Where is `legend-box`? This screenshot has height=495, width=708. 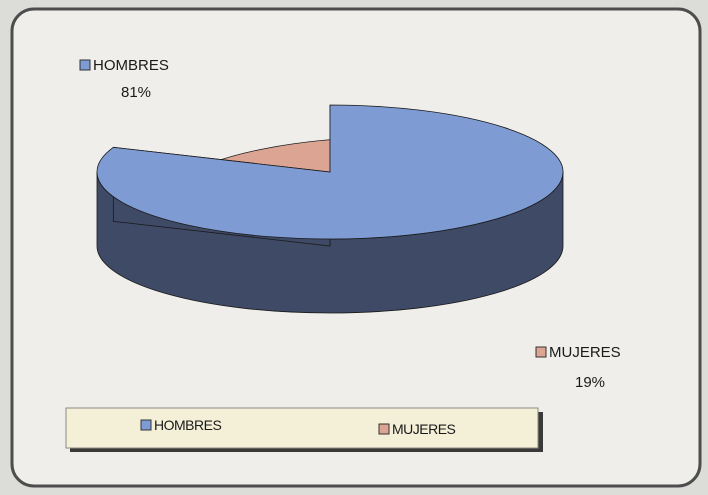 legend-box is located at coordinates (302, 428).